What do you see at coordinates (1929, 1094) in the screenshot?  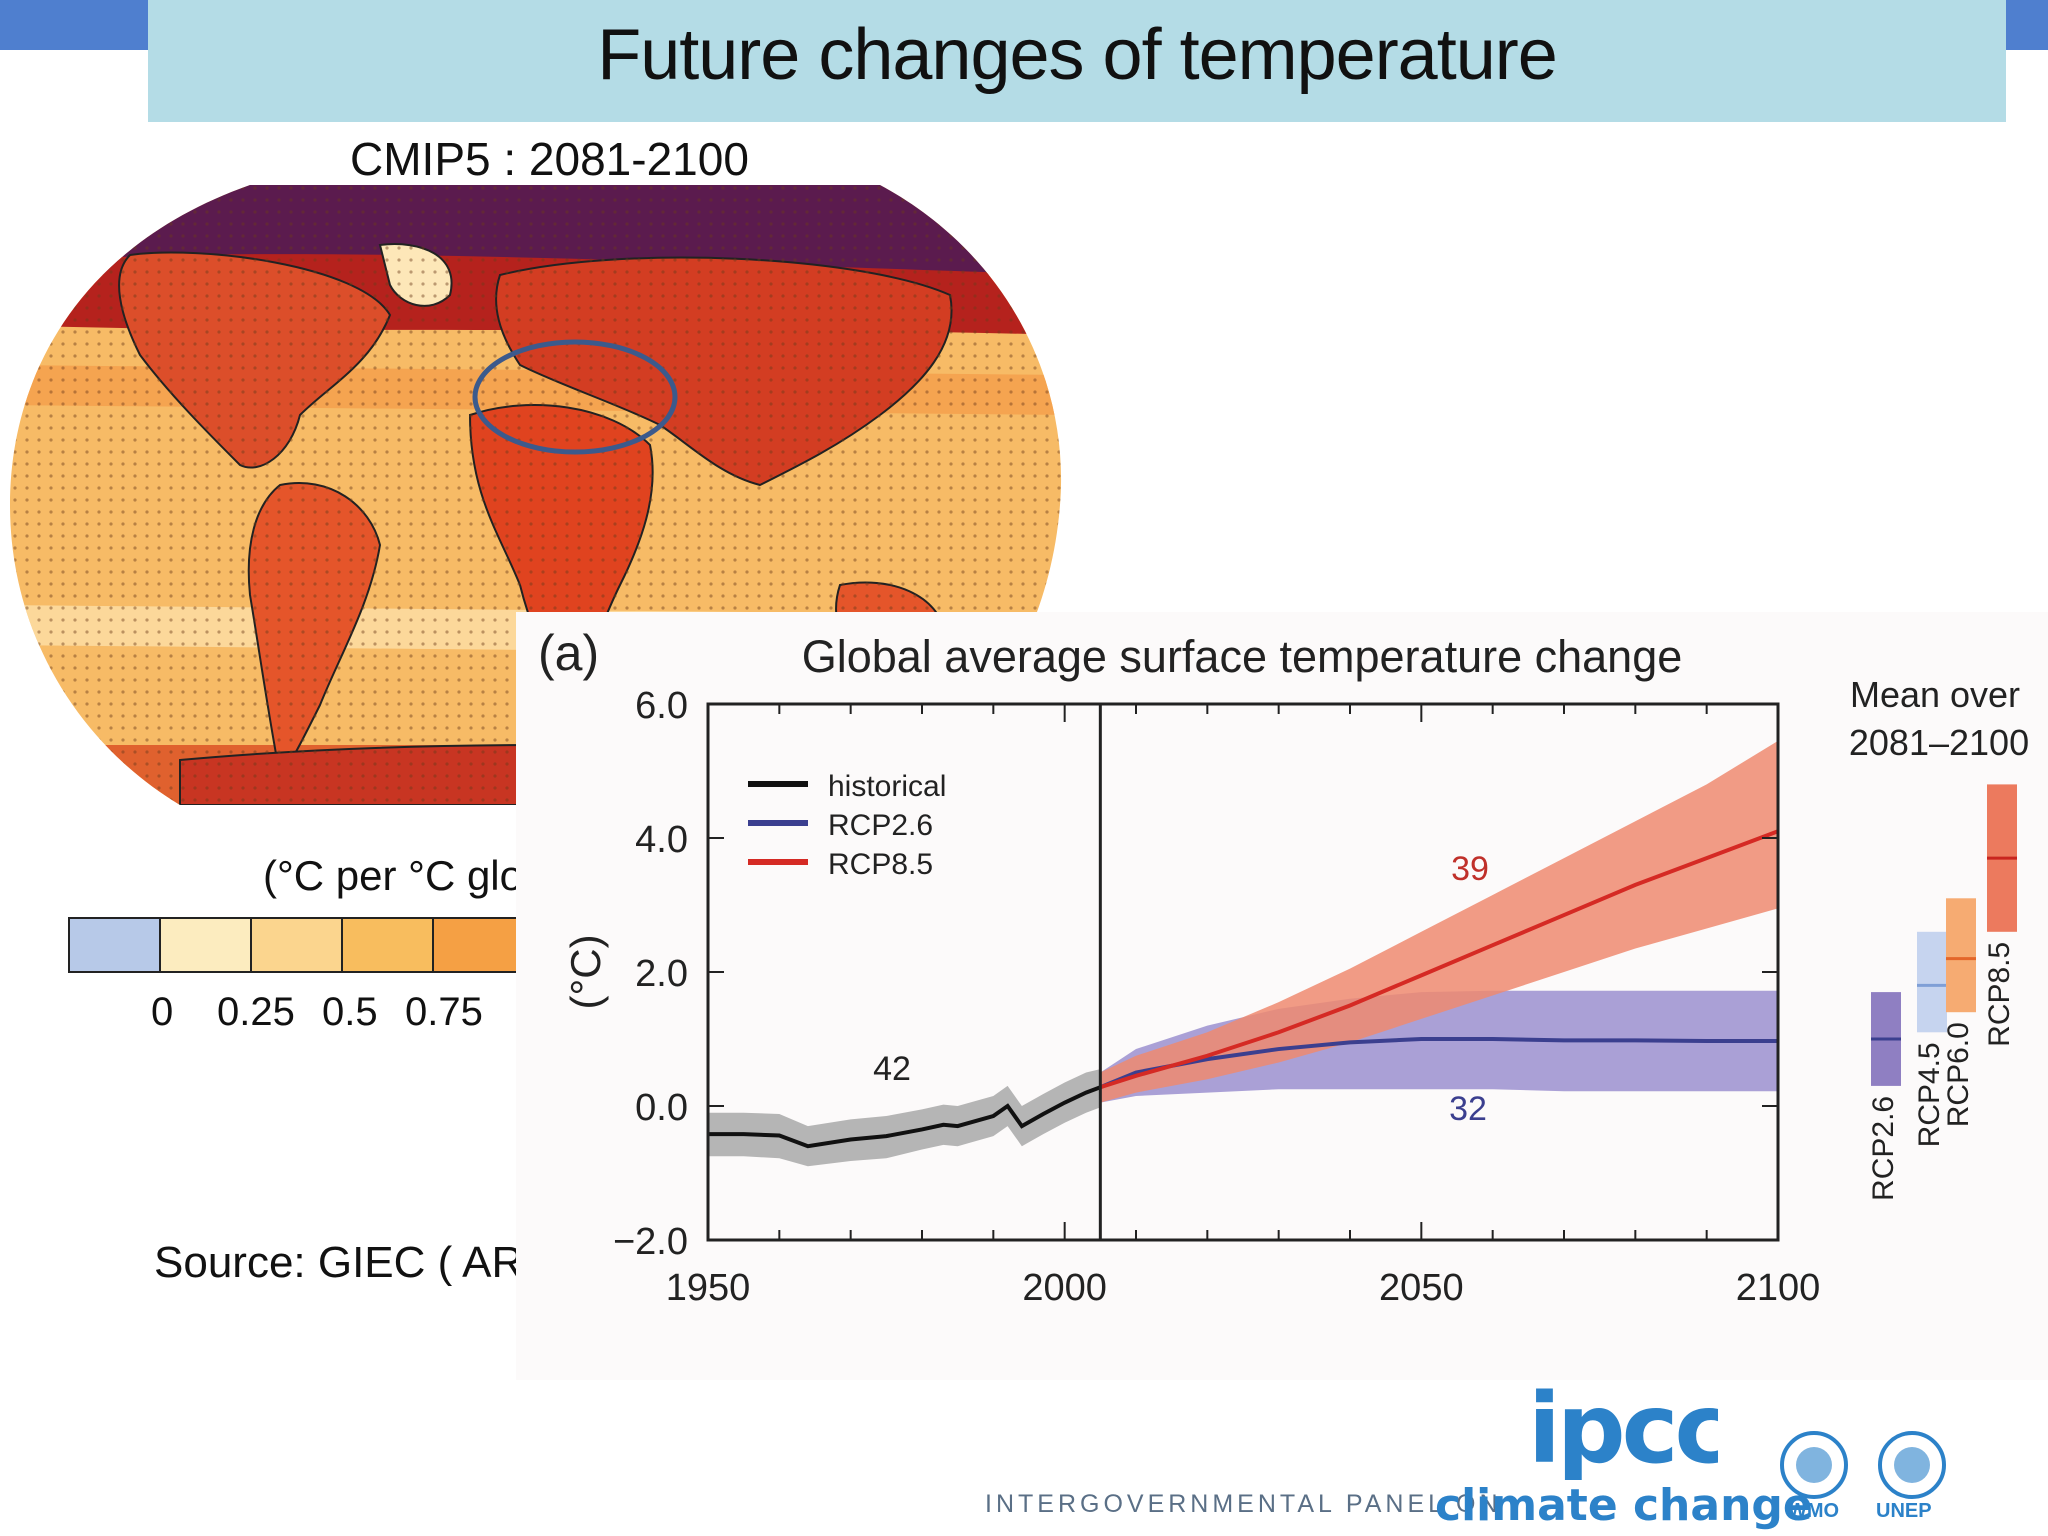 I see `range-bar-label: RCP4.5` at bounding box center [1929, 1094].